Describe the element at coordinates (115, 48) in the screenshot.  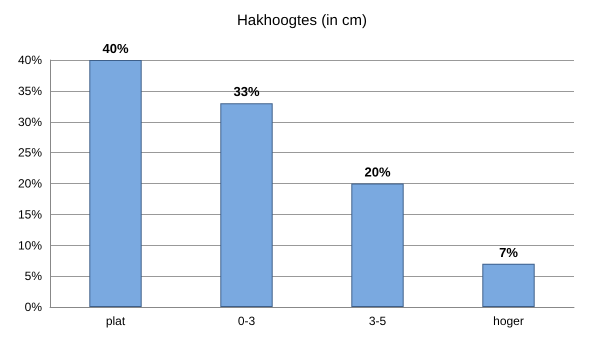
I see `data-label: 40%` at that location.